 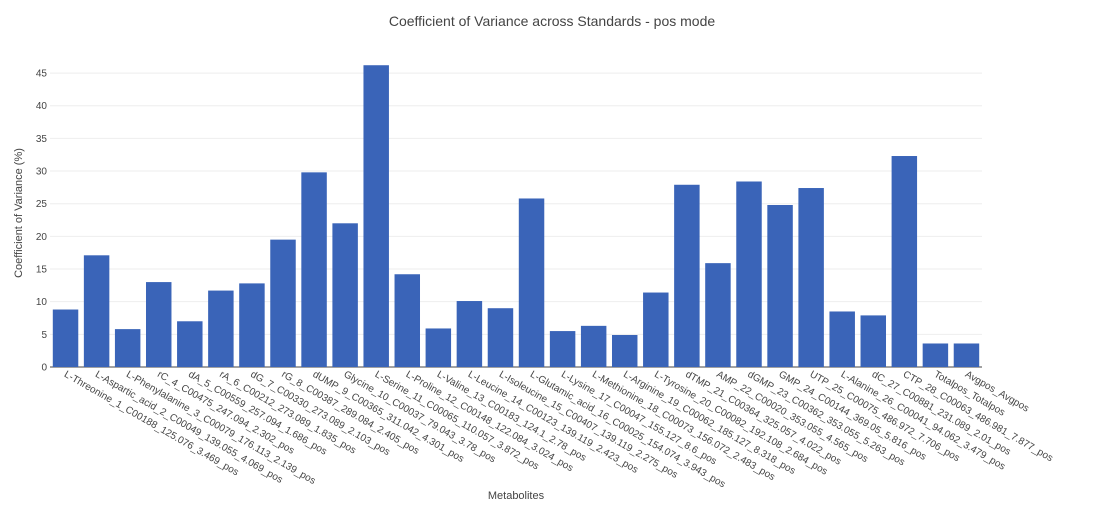 I want to click on y-tick-label: 25, so click(x=42, y=204).